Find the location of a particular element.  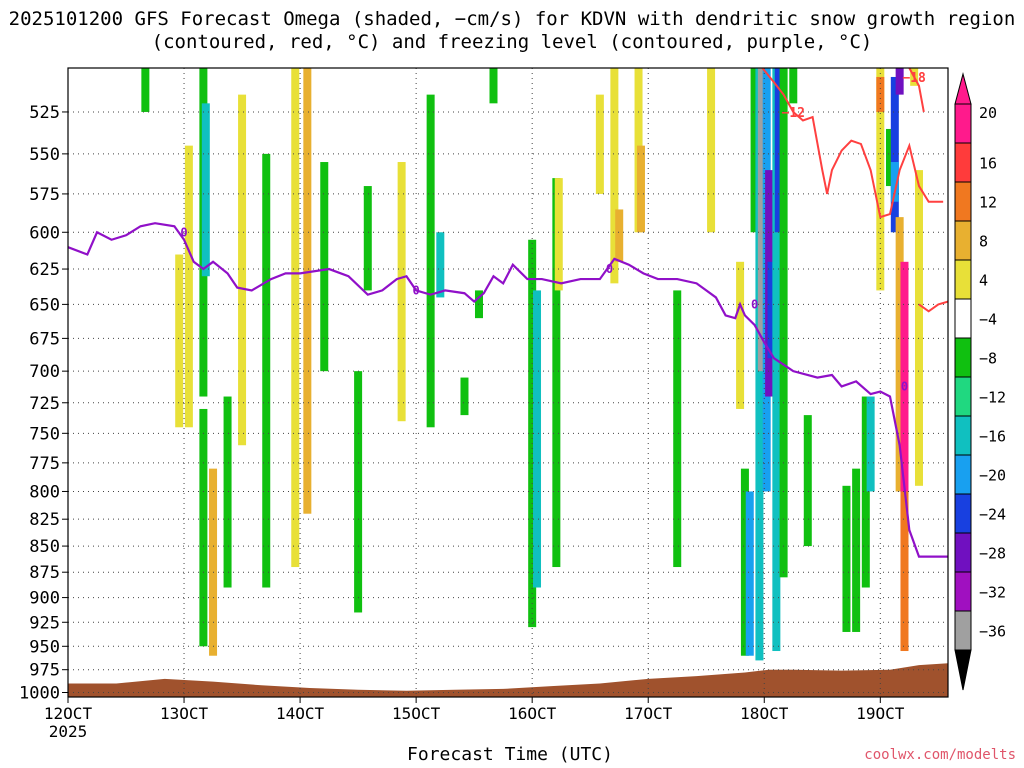

y-tick-label-13: 850 is located at coordinates (44, 547).